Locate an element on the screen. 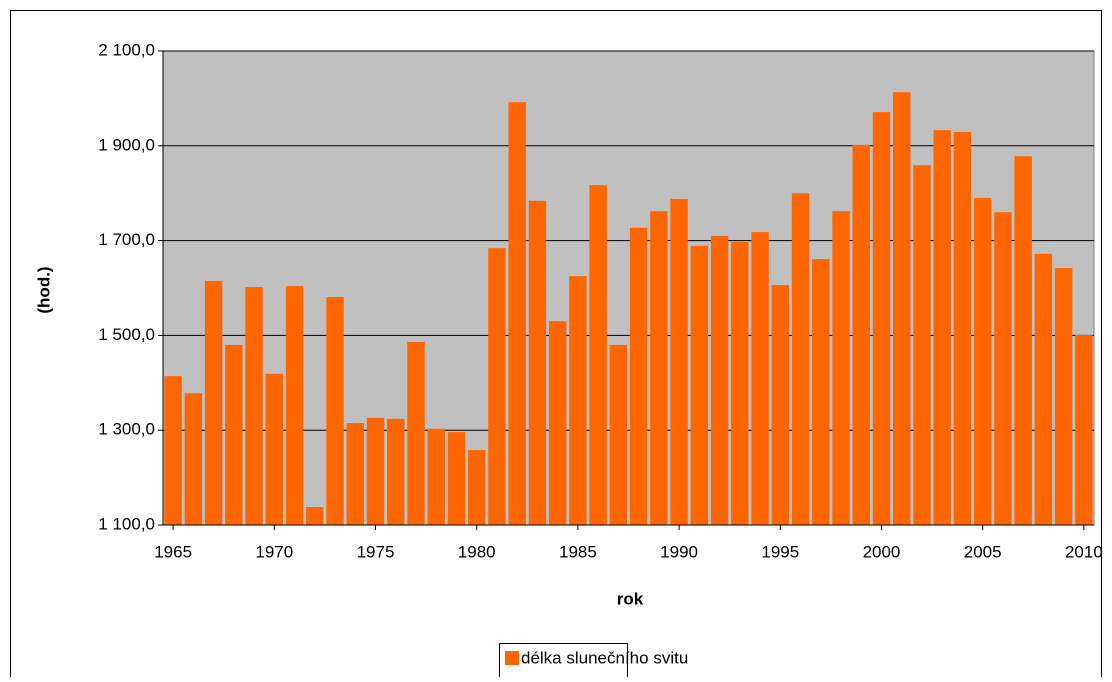 The width and height of the screenshot is (1112, 682). legend-label: délka slunečního svitu is located at coordinates (604, 657).